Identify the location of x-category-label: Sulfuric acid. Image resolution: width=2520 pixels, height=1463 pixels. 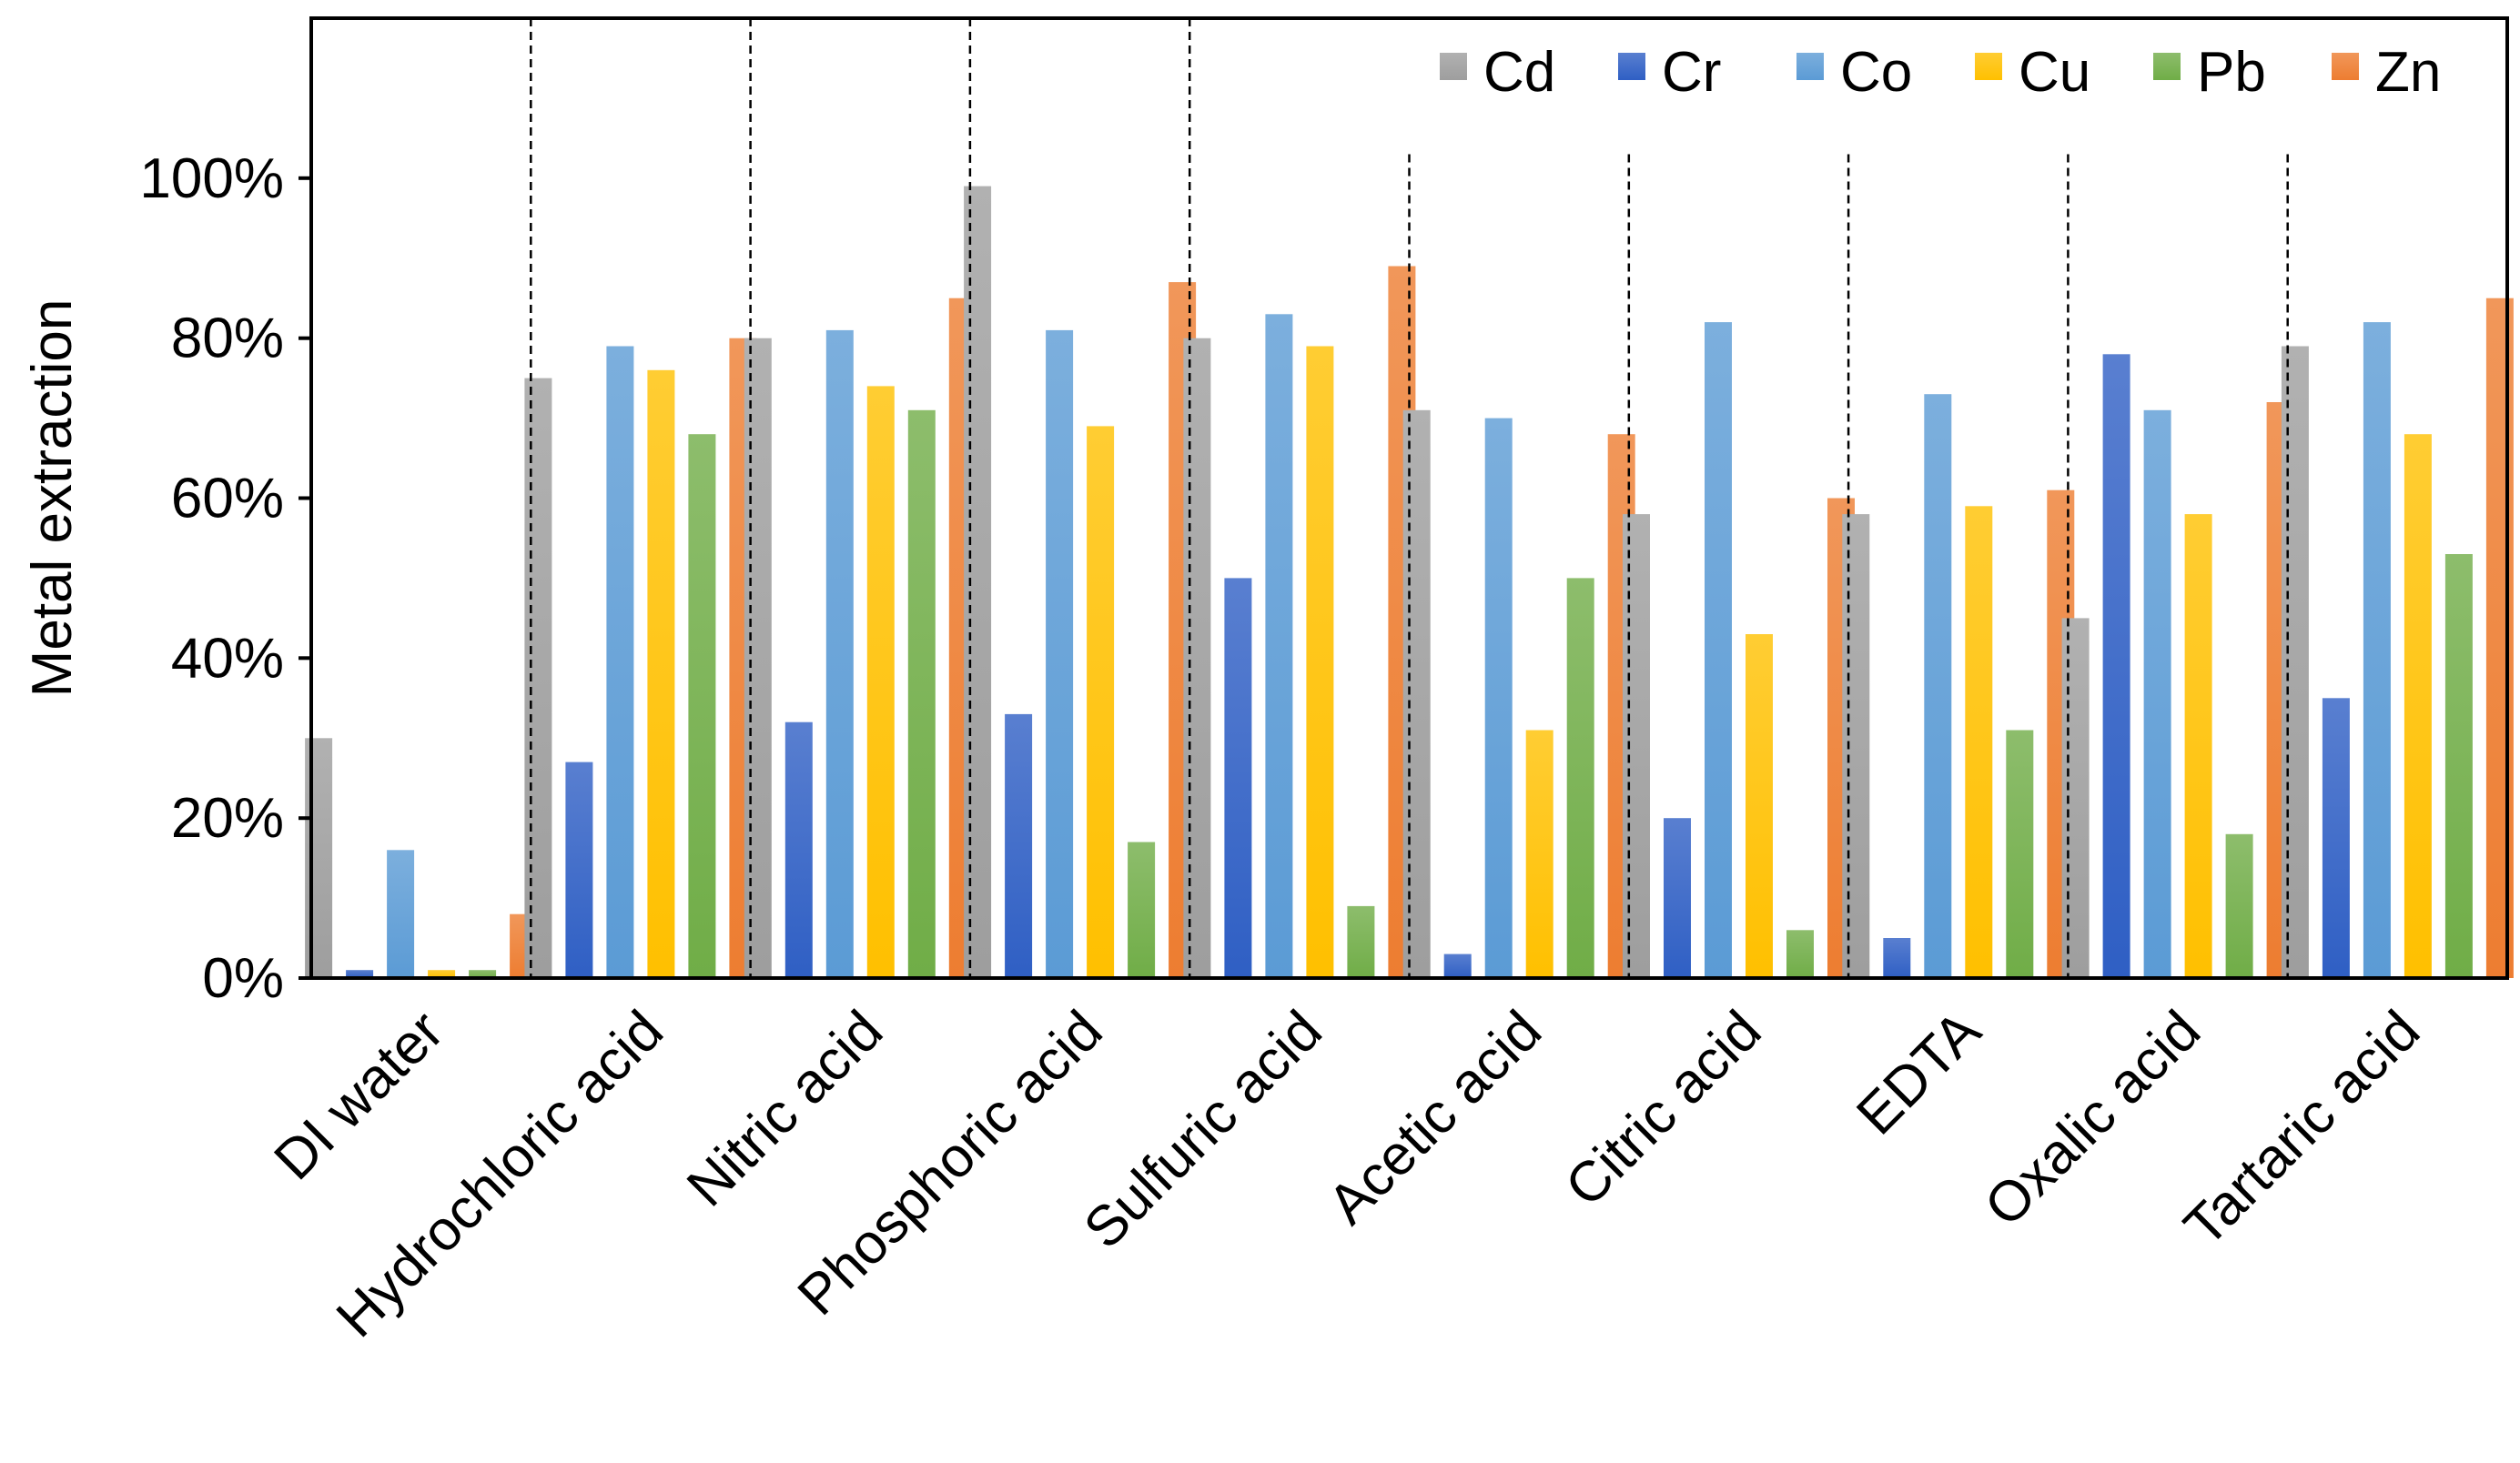
(1203, 1130).